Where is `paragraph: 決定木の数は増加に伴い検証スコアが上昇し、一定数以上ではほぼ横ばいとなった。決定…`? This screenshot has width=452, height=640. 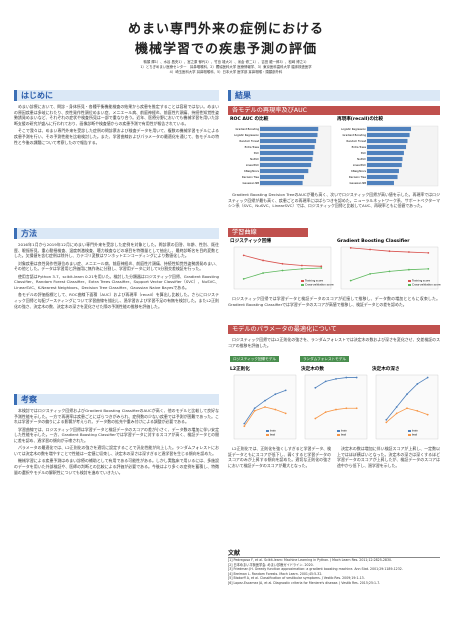 paragraph: 決定木の数は増加に伴い検証スコアが上昇し、一定数以上ではほぼ横ばいとなった。決定… is located at coordinates (388, 457).